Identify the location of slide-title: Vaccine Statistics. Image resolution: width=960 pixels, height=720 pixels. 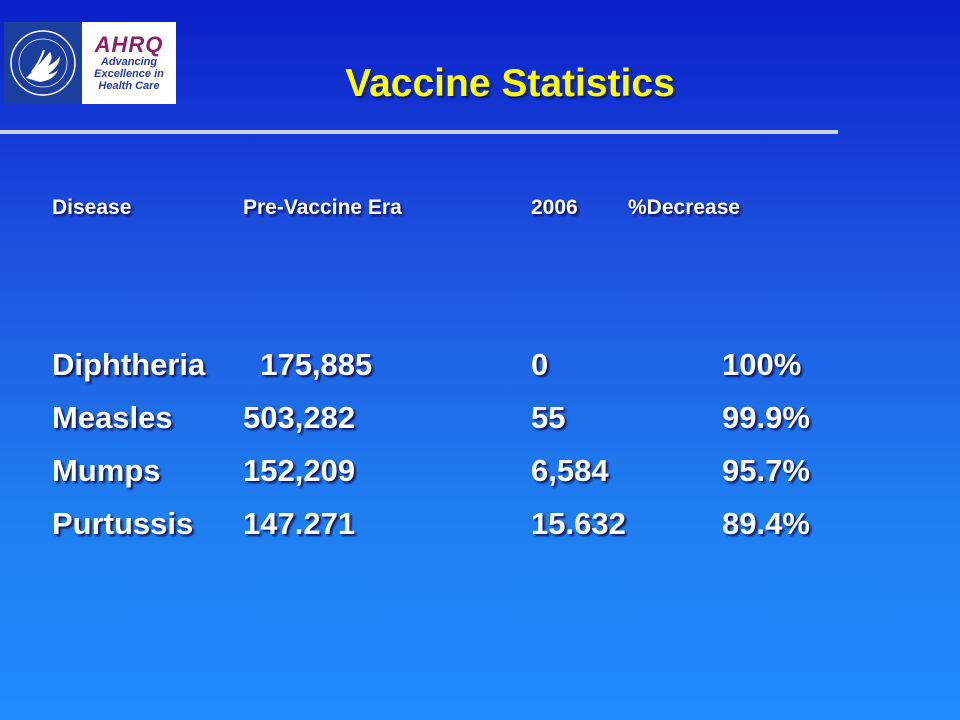
(510, 83).